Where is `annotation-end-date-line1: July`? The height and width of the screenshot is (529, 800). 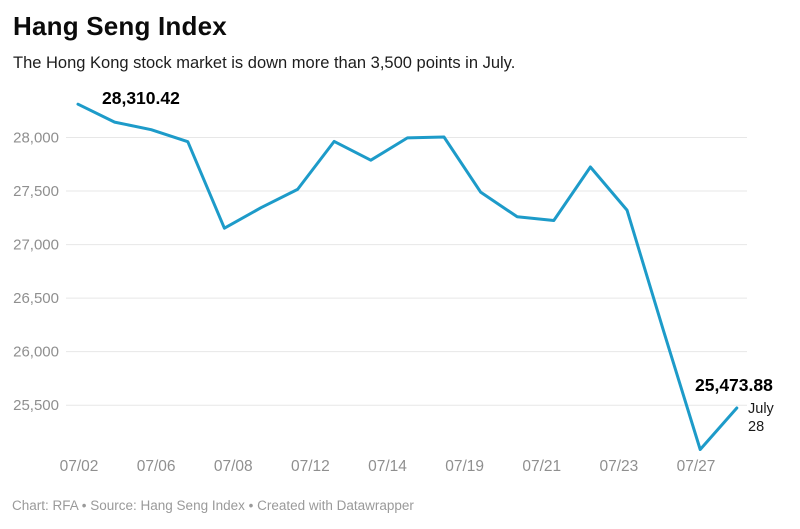
annotation-end-date-line1: July is located at coordinates (761, 409).